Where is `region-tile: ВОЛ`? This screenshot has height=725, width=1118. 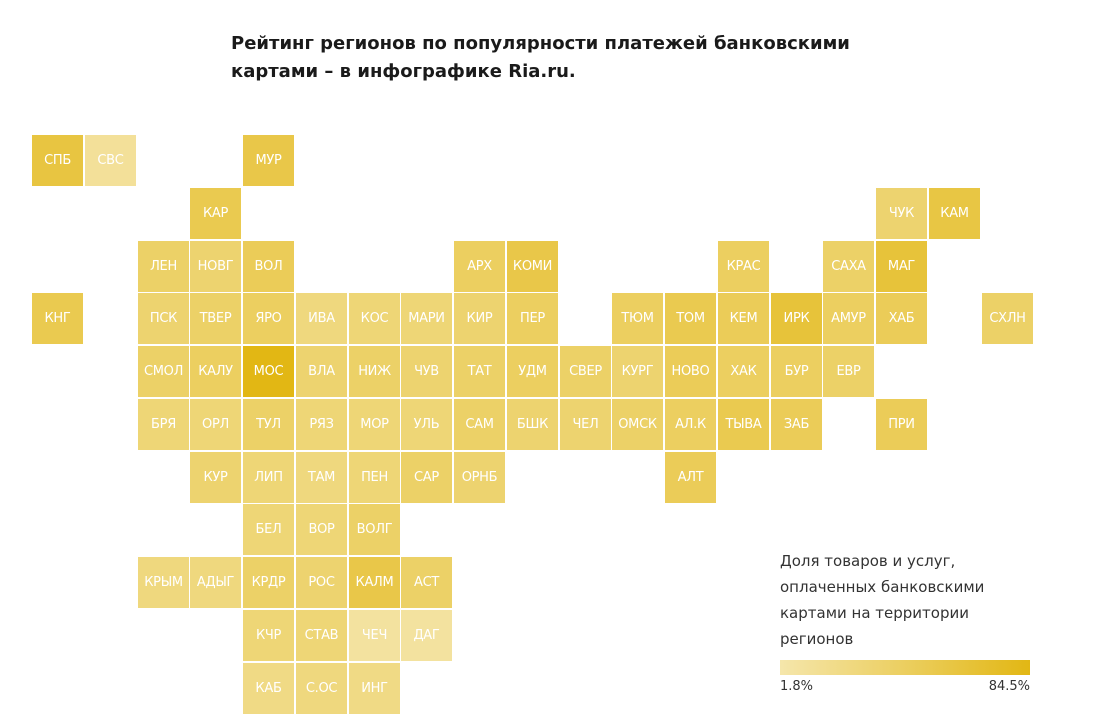 region-tile: ВОЛ is located at coordinates (268, 266).